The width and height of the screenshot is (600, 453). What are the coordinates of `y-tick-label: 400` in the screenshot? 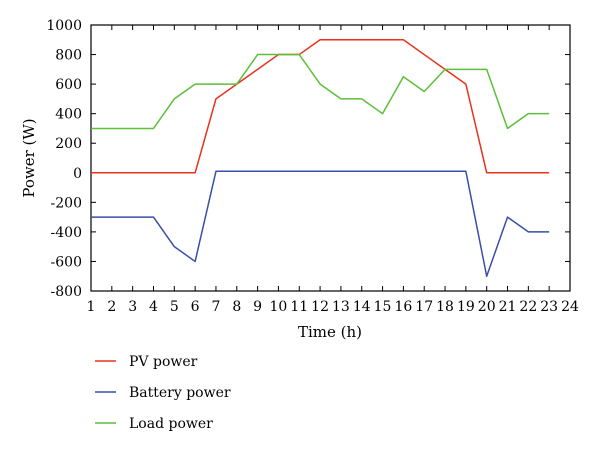 It's located at (68, 115).